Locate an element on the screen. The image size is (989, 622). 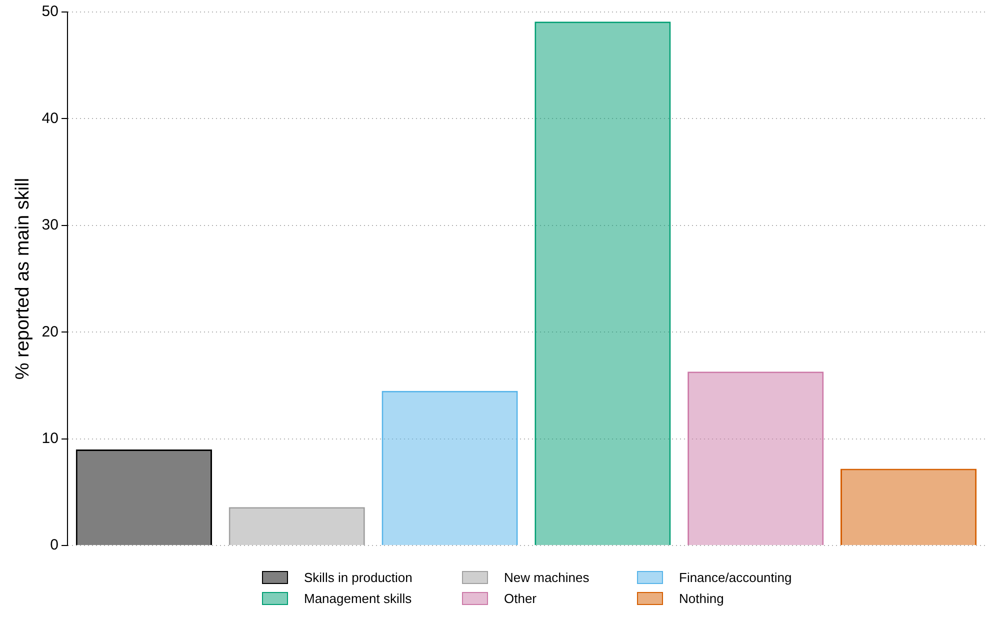
y-tick-label: 50 is located at coordinates (50, 11).